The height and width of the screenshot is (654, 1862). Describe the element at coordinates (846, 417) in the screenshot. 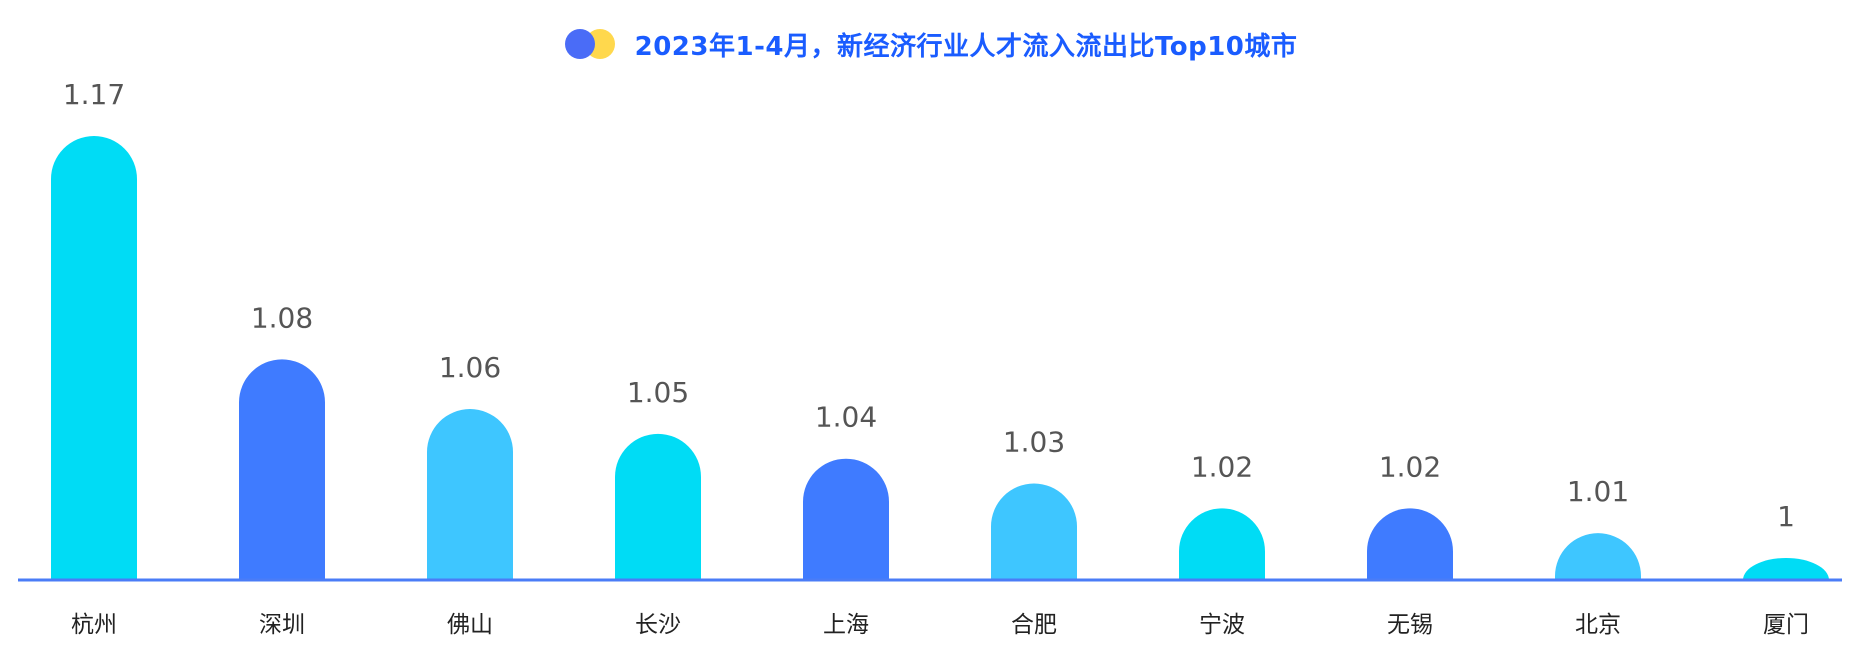

I see `data-label: 1.04` at that location.